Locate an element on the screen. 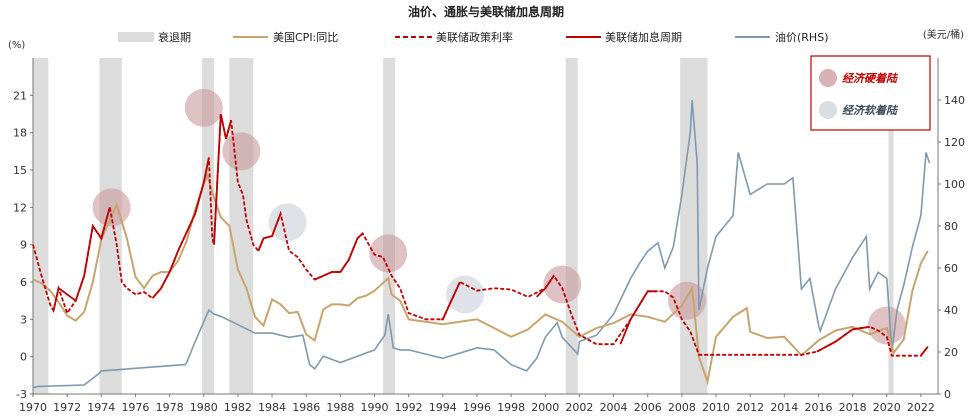 The height and width of the screenshot is (417, 972). legend-recession-swatch is located at coordinates (136, 37).